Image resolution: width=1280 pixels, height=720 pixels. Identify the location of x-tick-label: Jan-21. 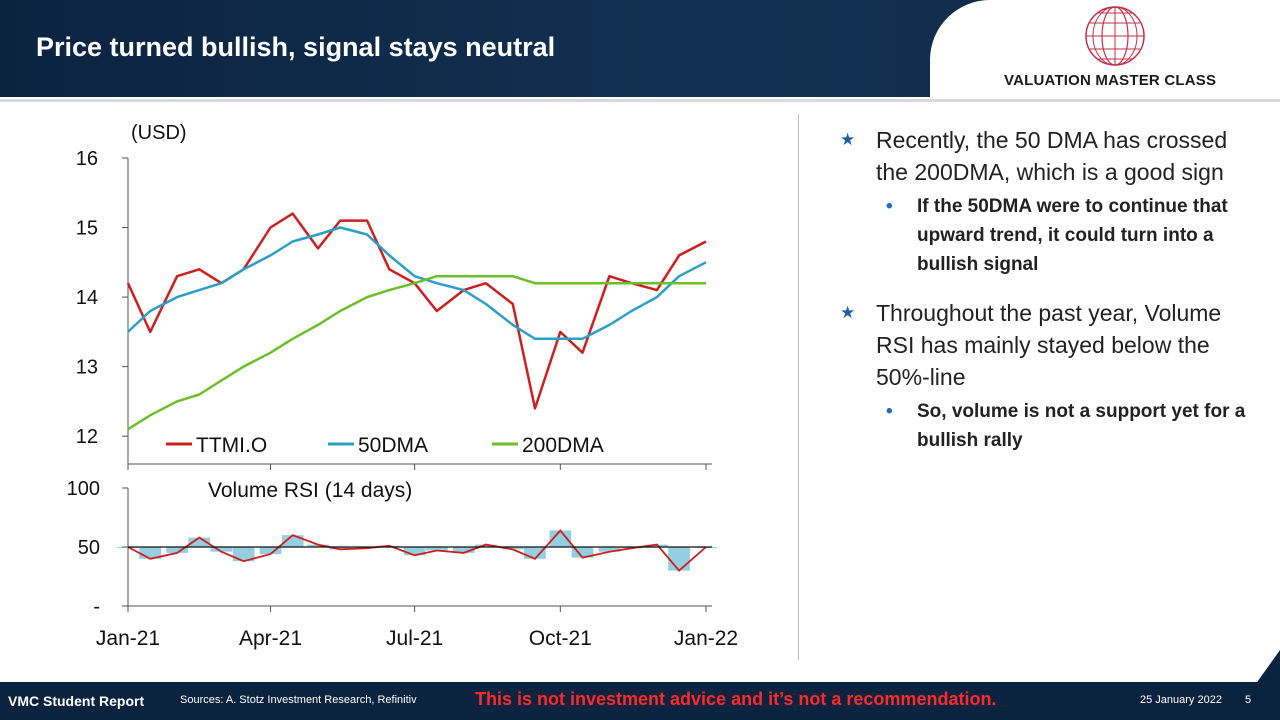
(128, 638).